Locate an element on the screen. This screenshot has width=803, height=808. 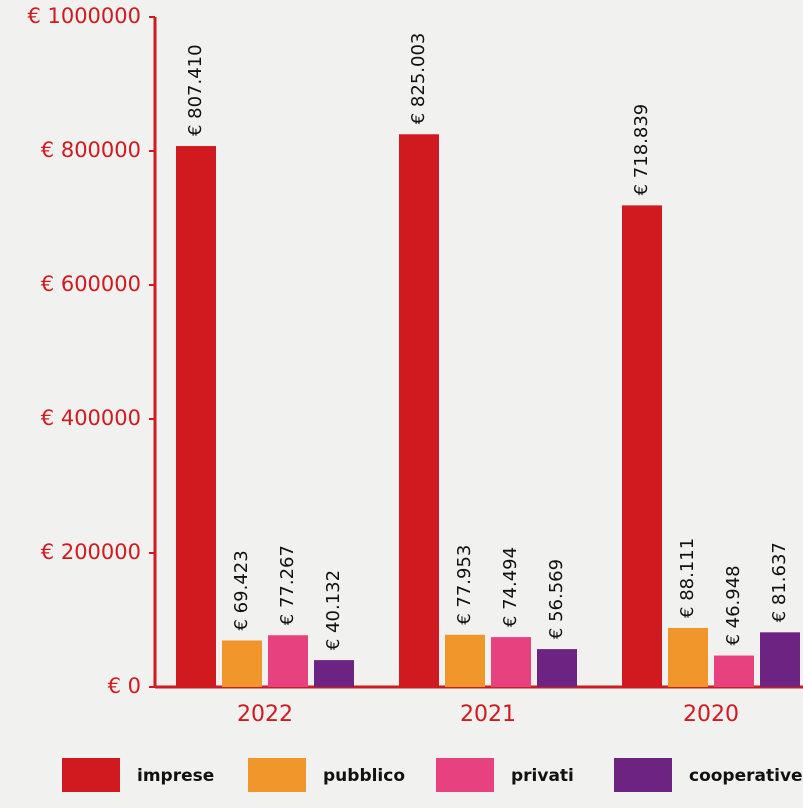
y-tick-label: € 200000 is located at coordinates (91, 552).